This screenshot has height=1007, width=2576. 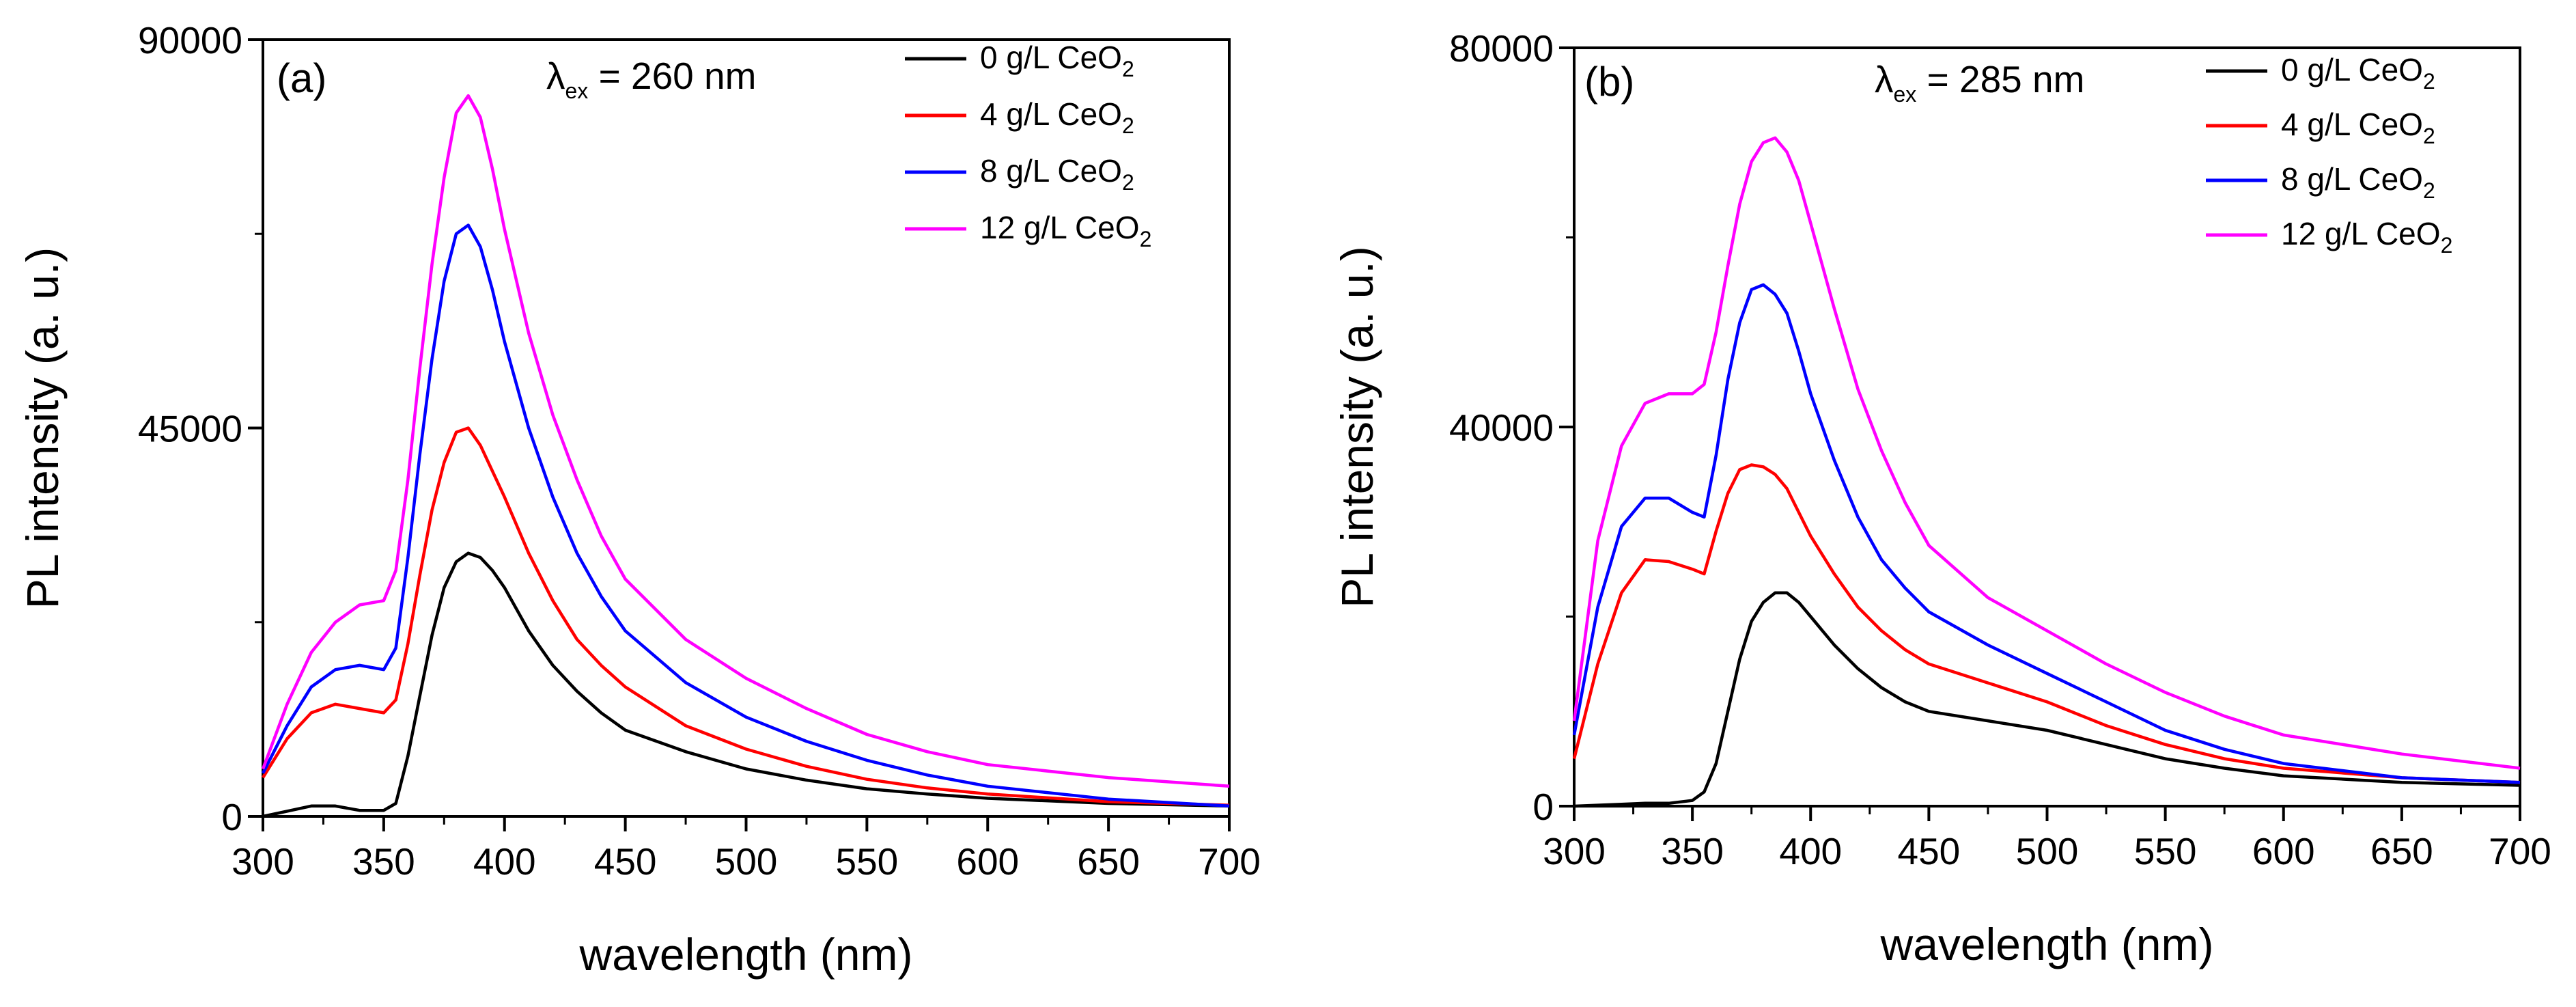 What do you see at coordinates (1501, 428) in the screenshot?
I see `y-tick-label: 40000` at bounding box center [1501, 428].